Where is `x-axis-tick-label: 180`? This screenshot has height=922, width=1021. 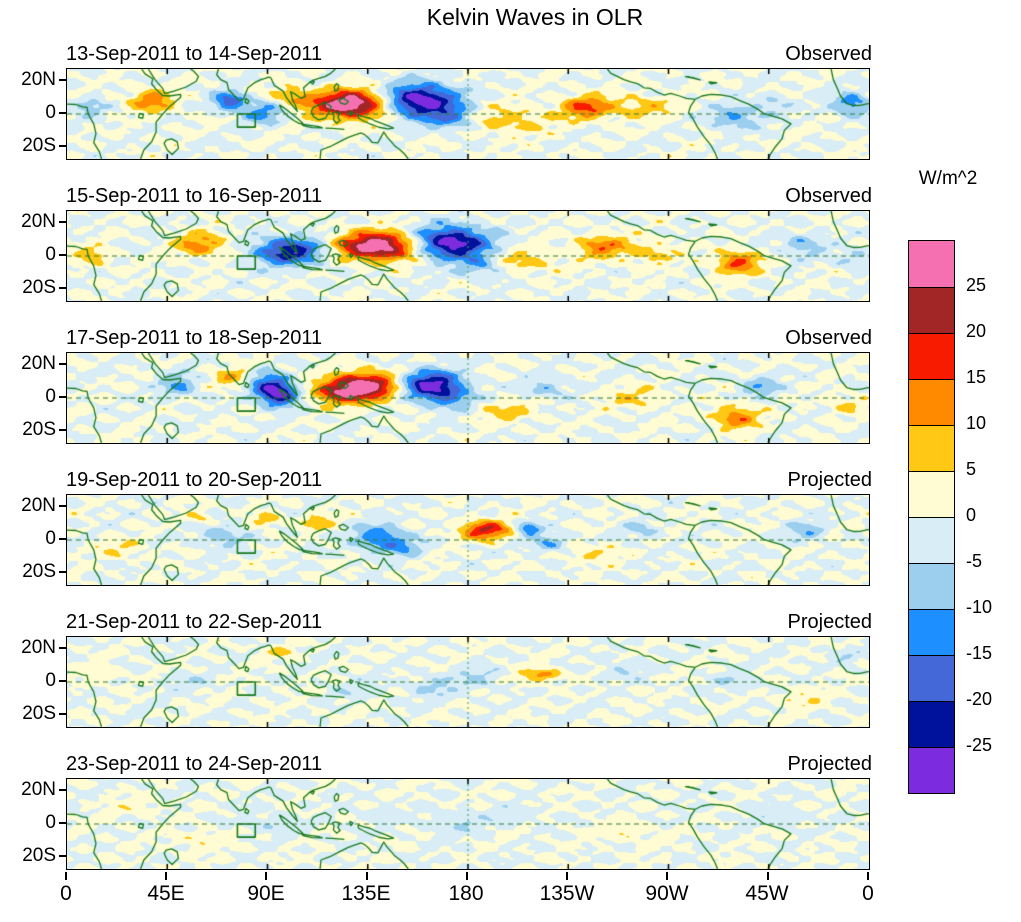 x-axis-tick-label: 180 is located at coordinates (466, 893).